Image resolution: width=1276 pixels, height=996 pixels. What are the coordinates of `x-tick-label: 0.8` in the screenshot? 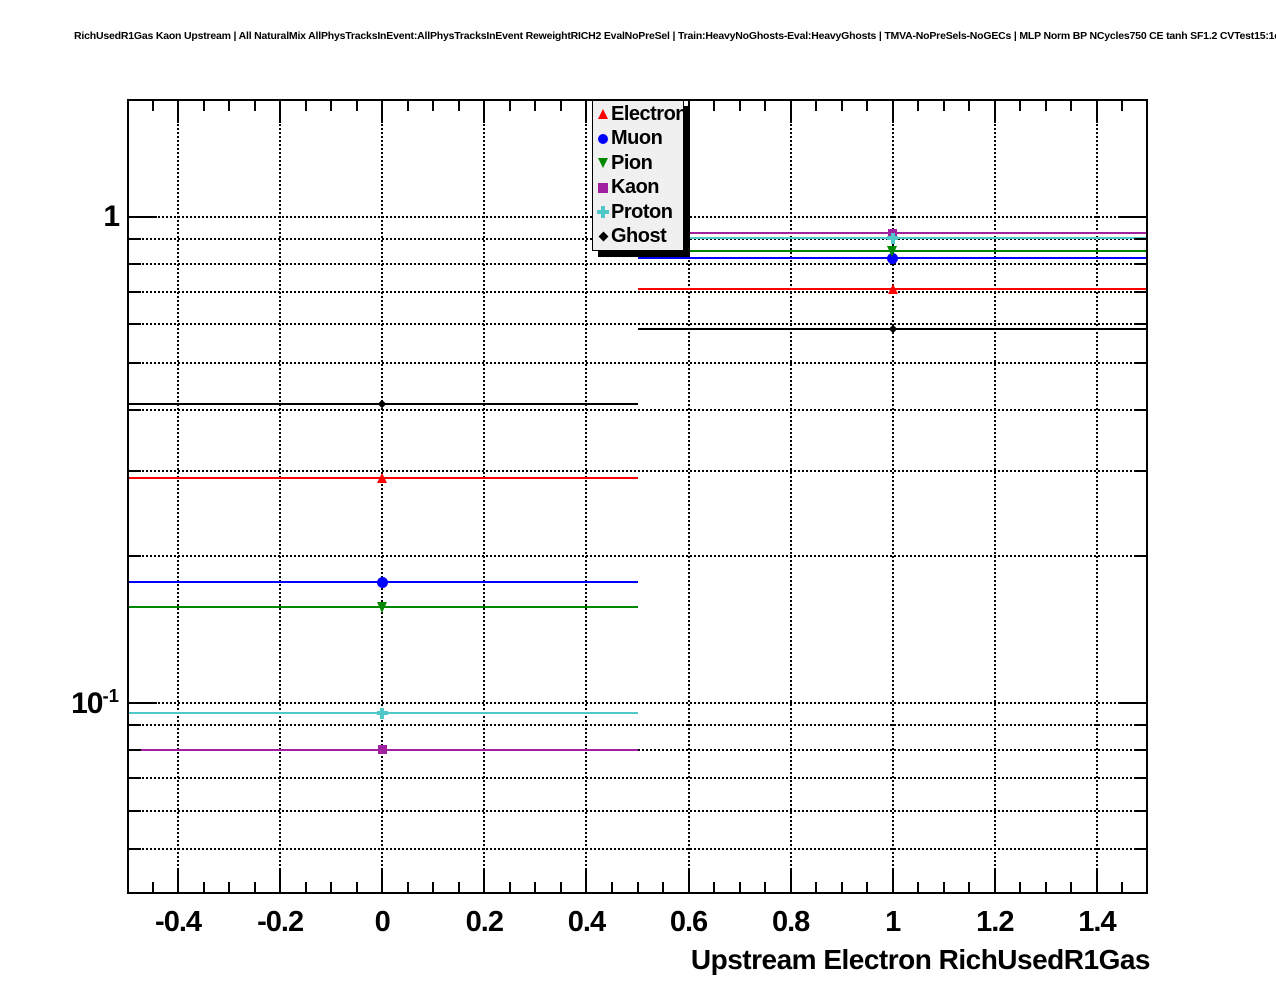 It's located at (790, 922).